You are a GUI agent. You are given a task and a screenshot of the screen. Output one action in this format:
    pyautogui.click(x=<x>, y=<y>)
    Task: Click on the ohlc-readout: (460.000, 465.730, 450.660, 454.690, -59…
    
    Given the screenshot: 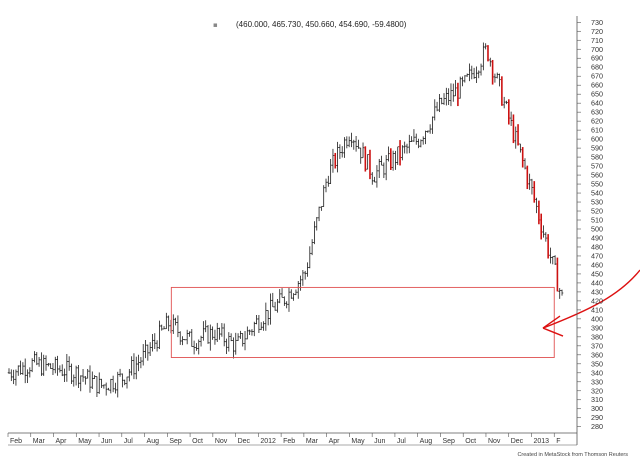 What is the action you would take?
    pyautogui.click(x=321, y=24)
    